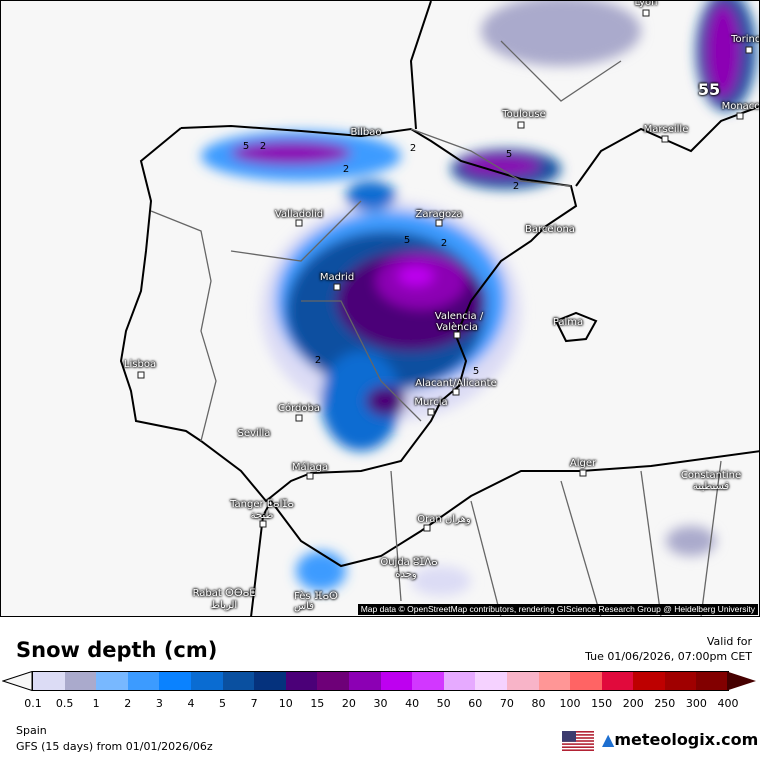 This screenshot has height=760, width=760. Describe the element at coordinates (285, 703) in the screenshot. I see `legend-tick-label: 10` at that location.